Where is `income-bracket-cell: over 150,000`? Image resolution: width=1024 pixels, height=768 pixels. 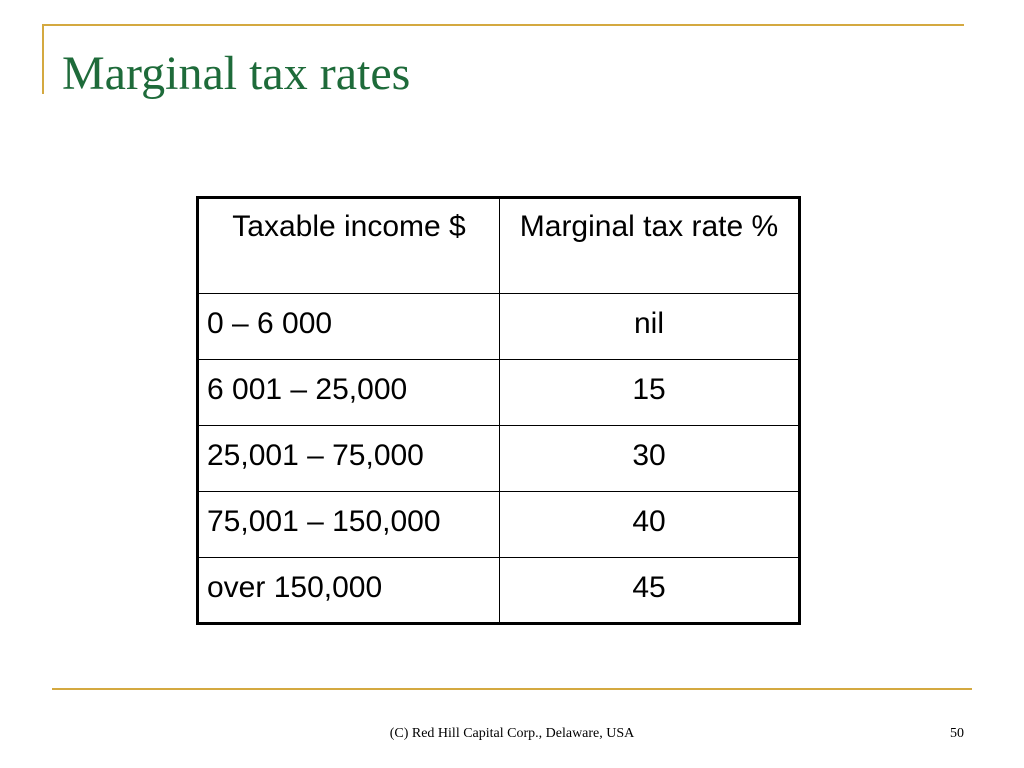
income-bracket-cell: over 150,000 is located at coordinates (348, 590).